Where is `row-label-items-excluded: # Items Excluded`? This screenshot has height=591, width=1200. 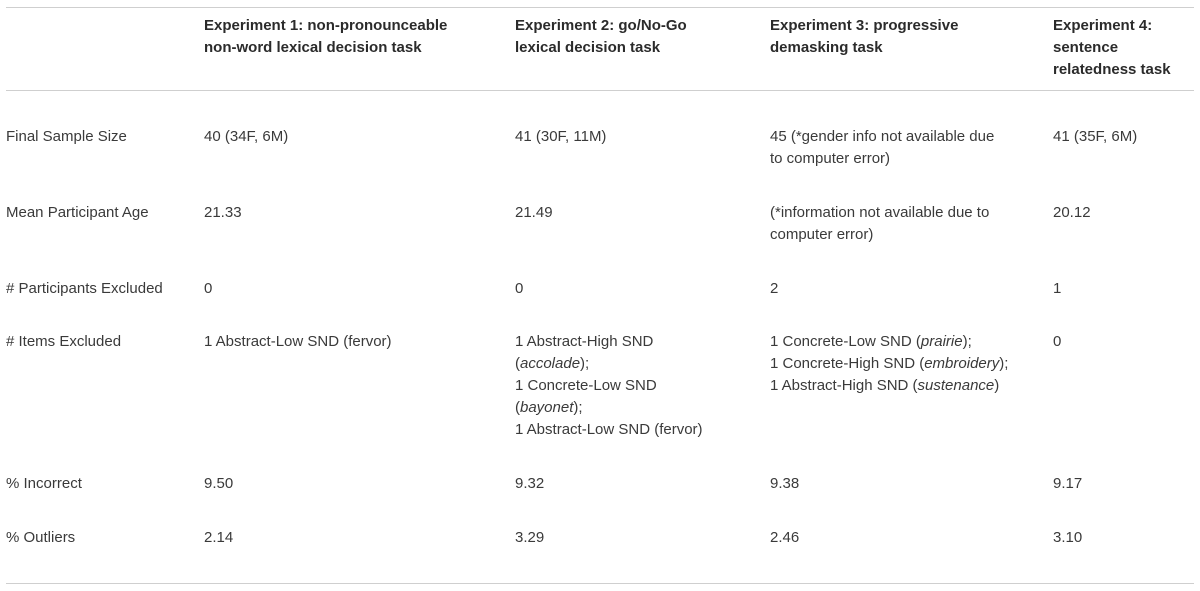
row-label-items-excluded: # Items Excluded is located at coordinates (64, 341).